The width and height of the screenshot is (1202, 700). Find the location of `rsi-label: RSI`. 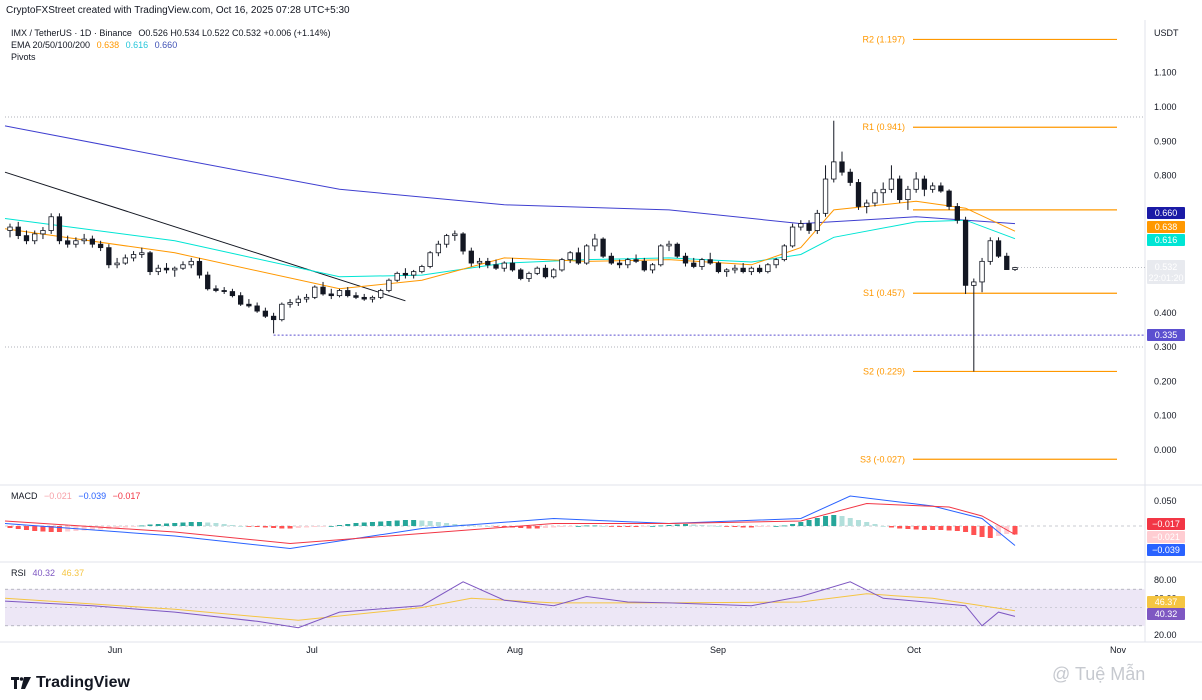

rsi-label: RSI is located at coordinates (19, 573).